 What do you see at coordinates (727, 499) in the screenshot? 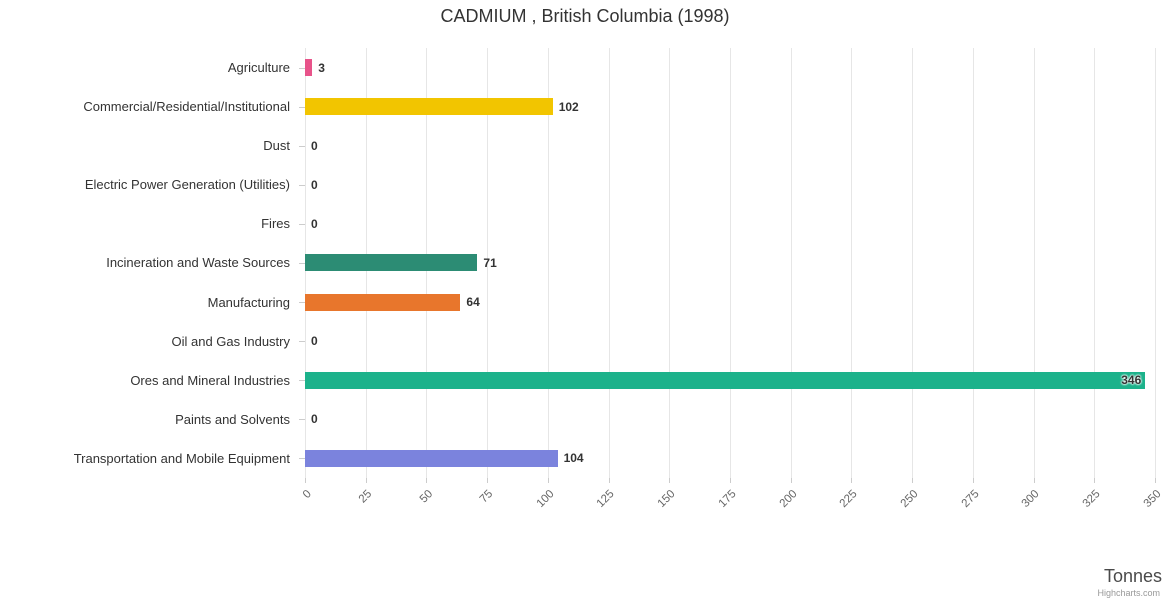
I see `x-axis-tick-label: 175` at bounding box center [727, 499].